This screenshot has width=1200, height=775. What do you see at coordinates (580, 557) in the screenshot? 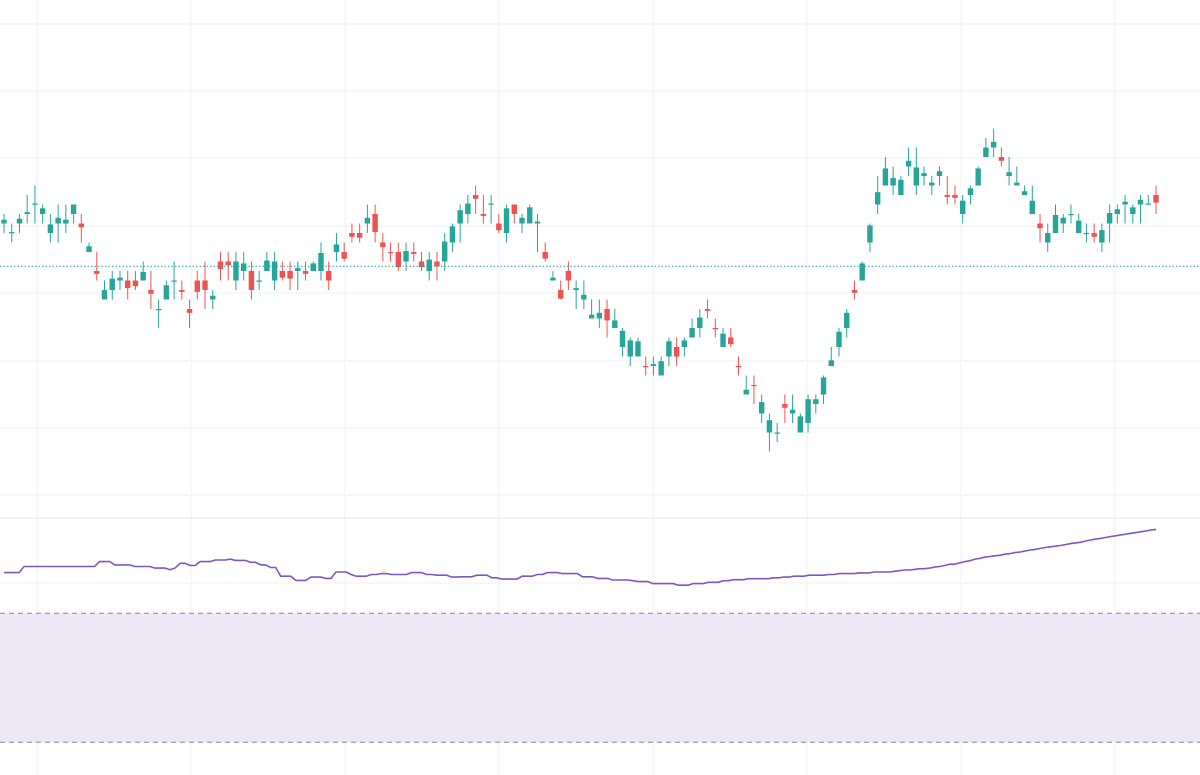
I see `rsi-line` at bounding box center [580, 557].